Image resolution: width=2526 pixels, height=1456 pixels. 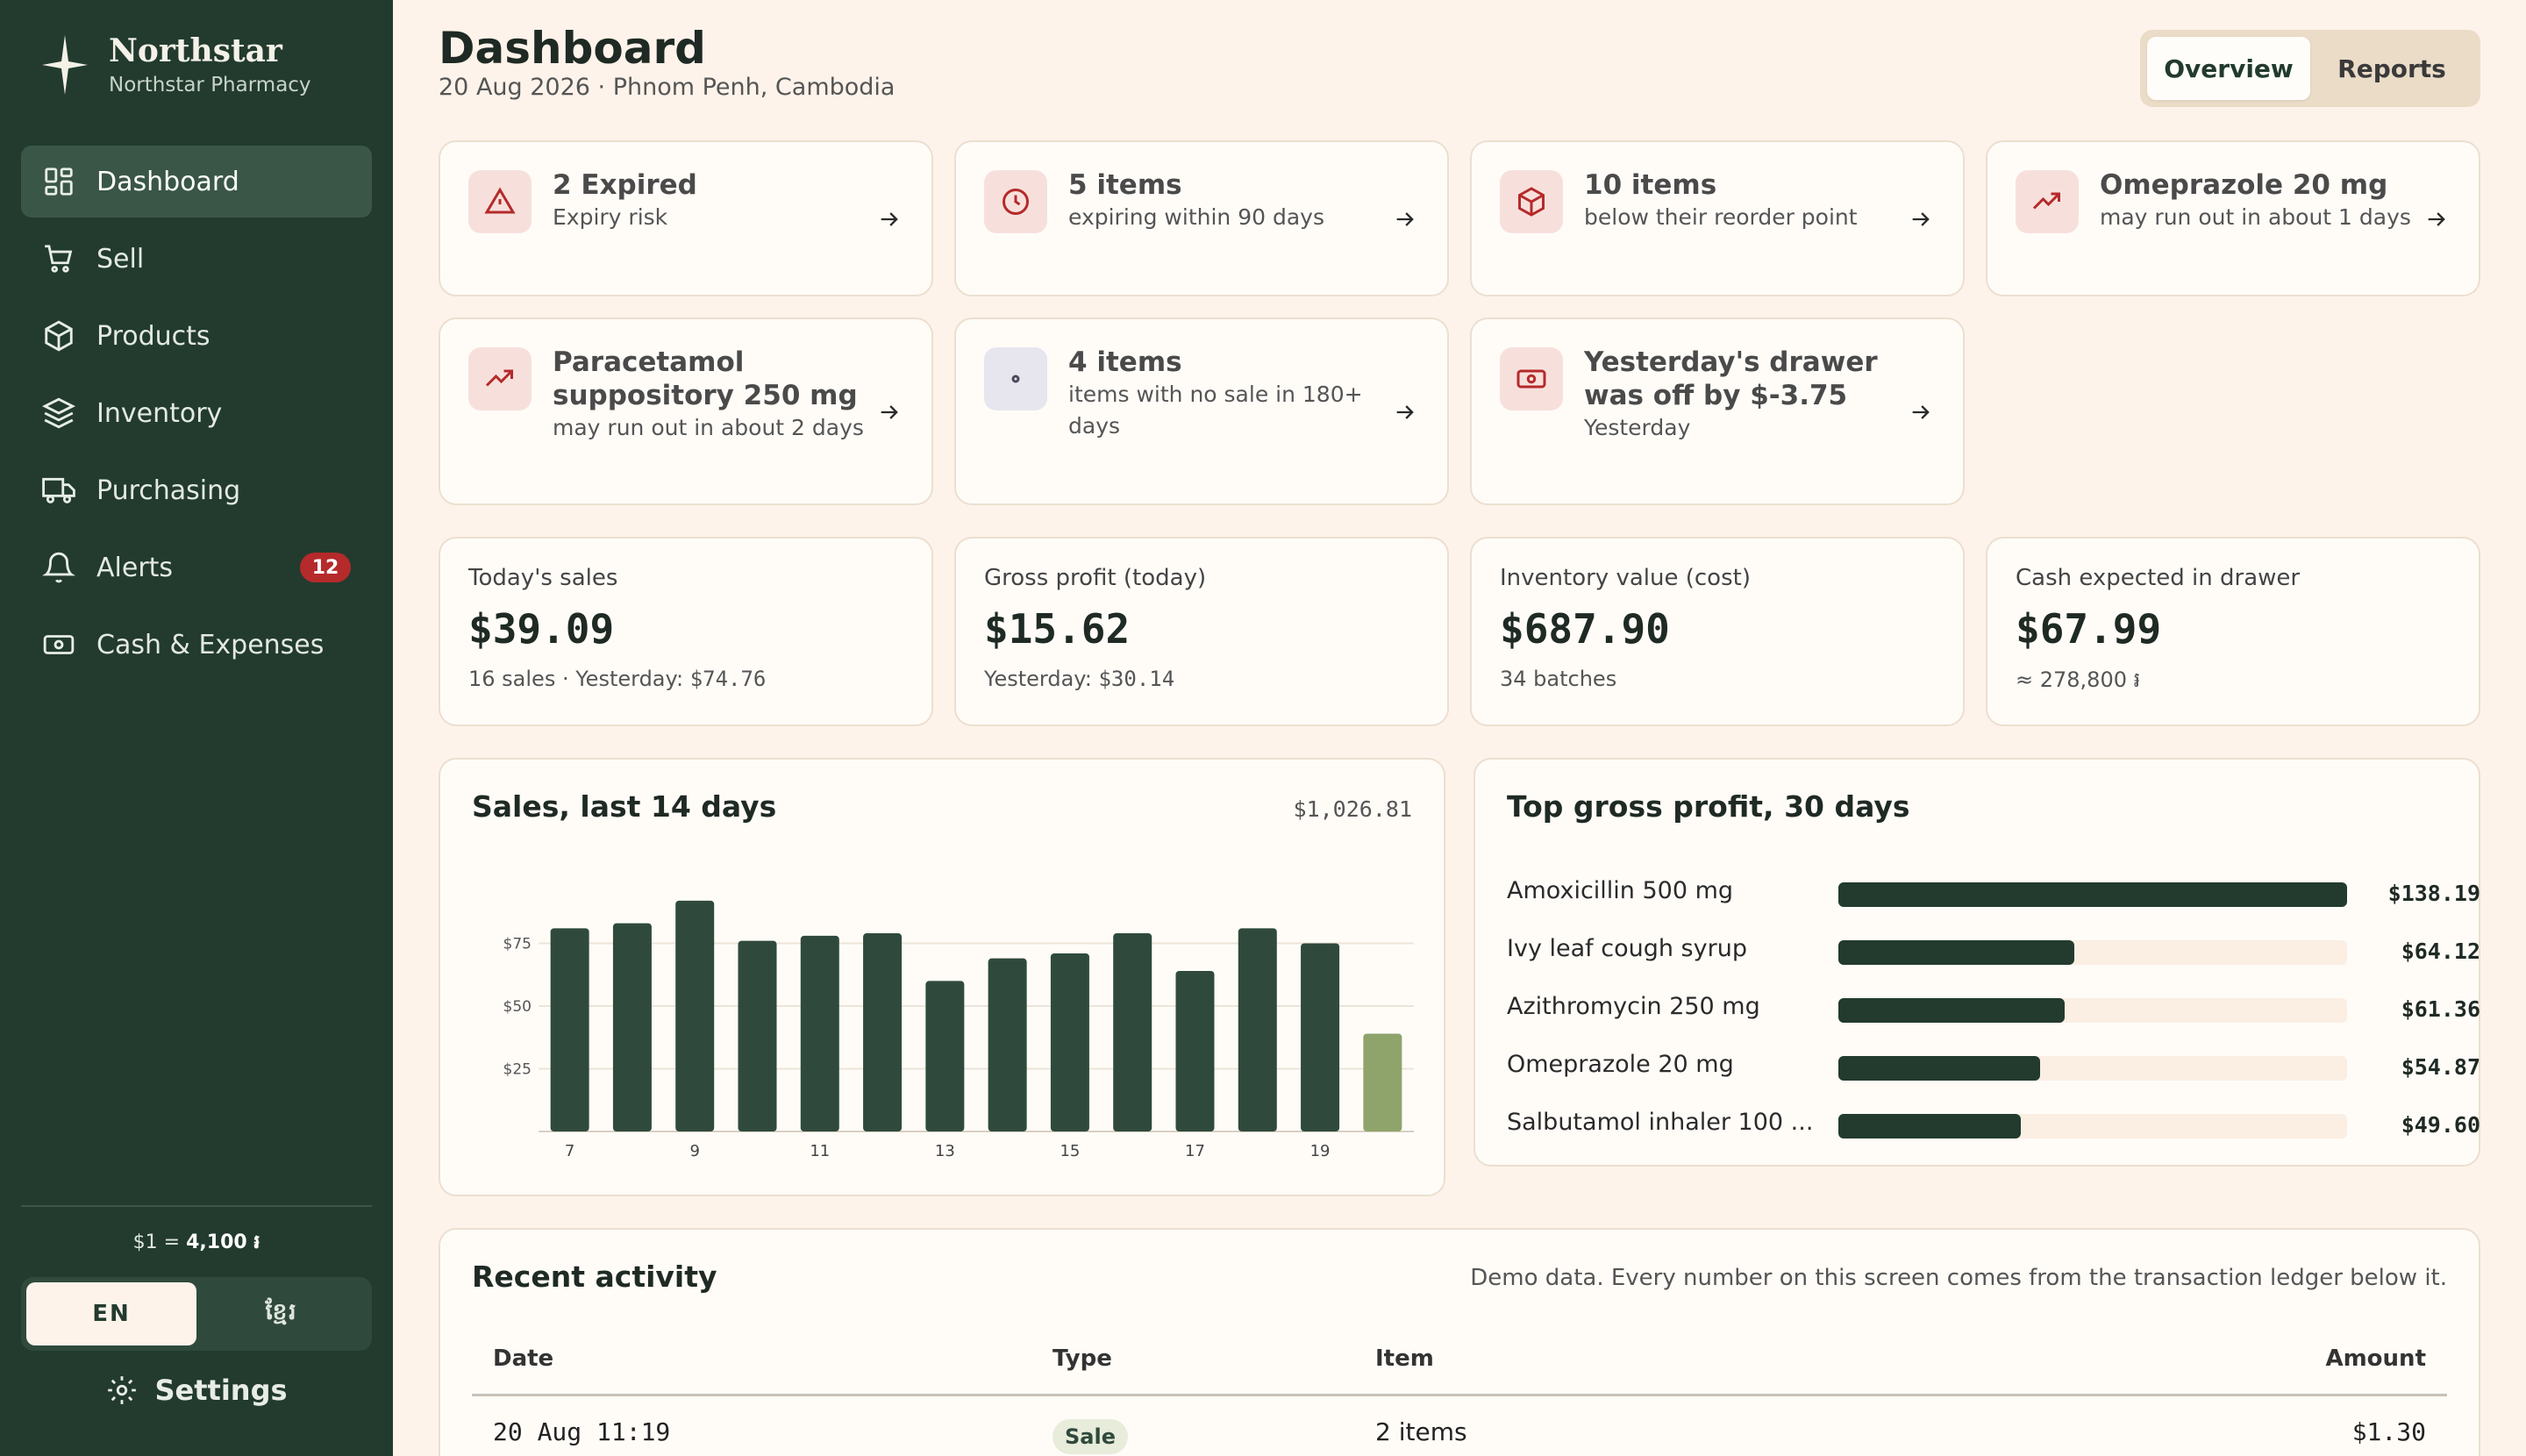 What do you see at coordinates (196, 413) in the screenshot?
I see `sidebar-item-inventory: Inventory` at bounding box center [196, 413].